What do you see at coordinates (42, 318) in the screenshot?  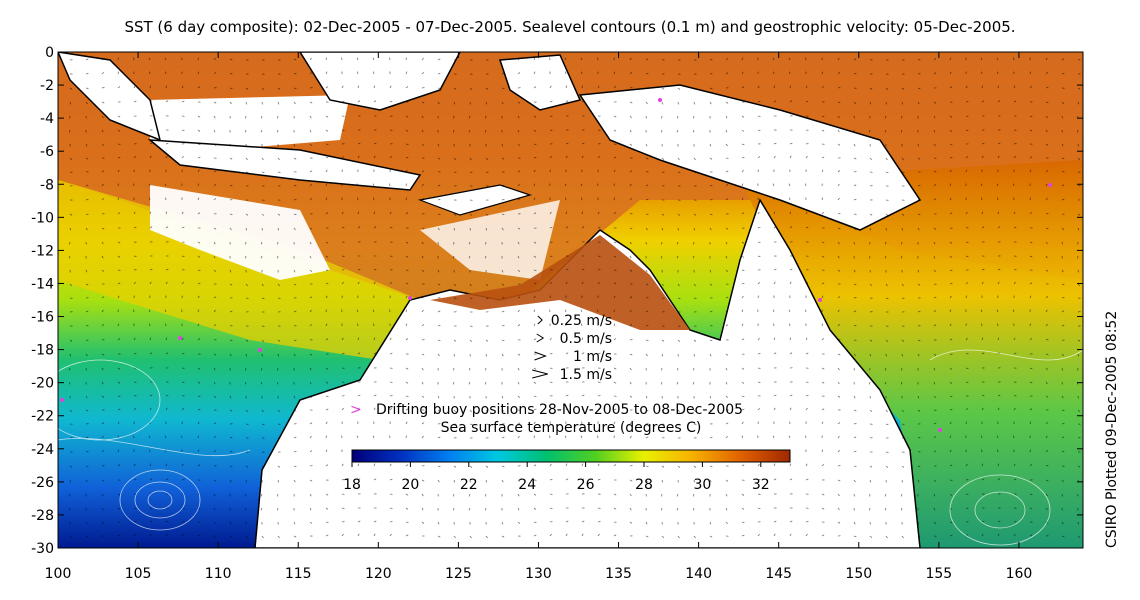 I see `y-tick-label: -16` at bounding box center [42, 318].